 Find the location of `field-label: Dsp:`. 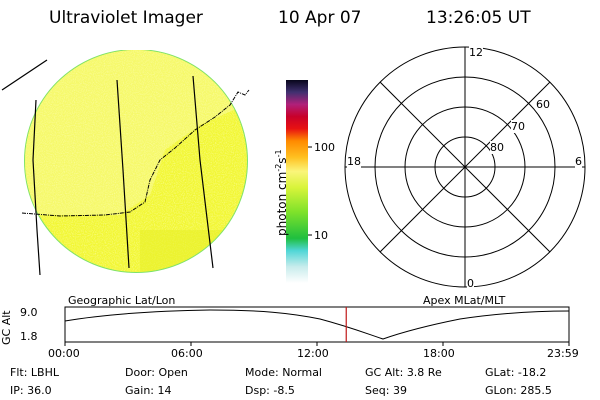

field-label: Dsp: is located at coordinates (257, 390).